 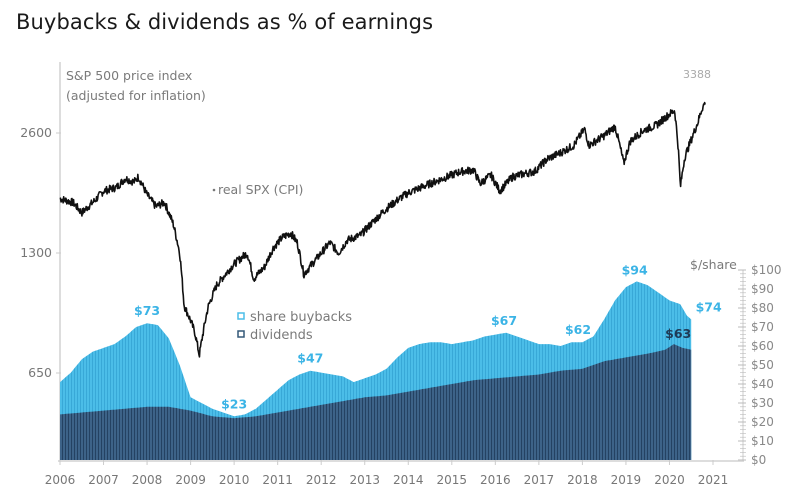 I want to click on x-tick-label: 2011, so click(x=277, y=480).